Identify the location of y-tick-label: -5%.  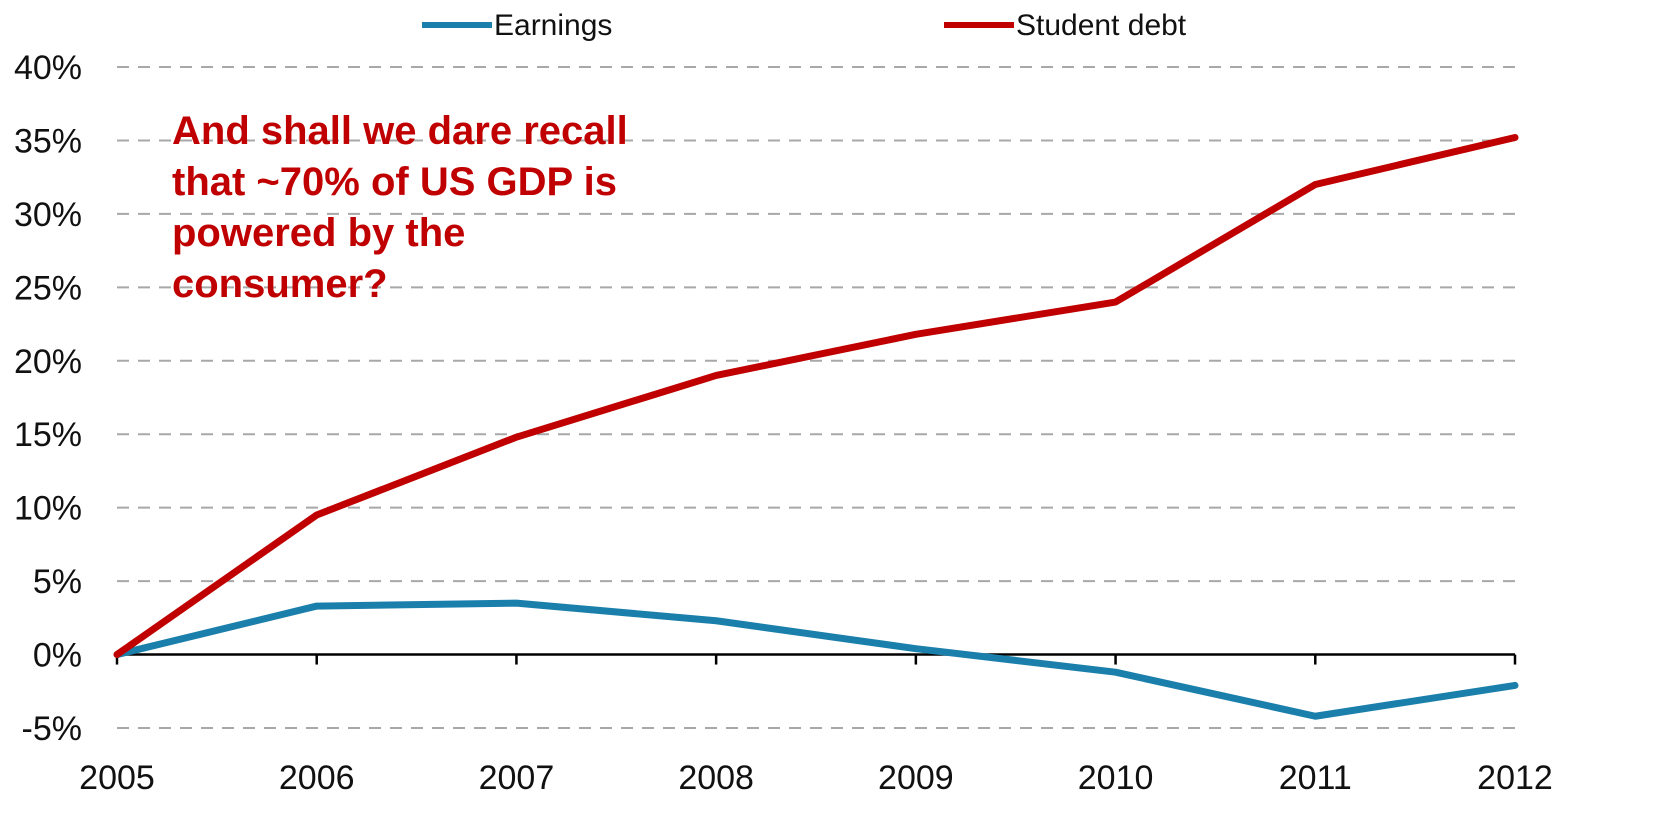
(52, 729).